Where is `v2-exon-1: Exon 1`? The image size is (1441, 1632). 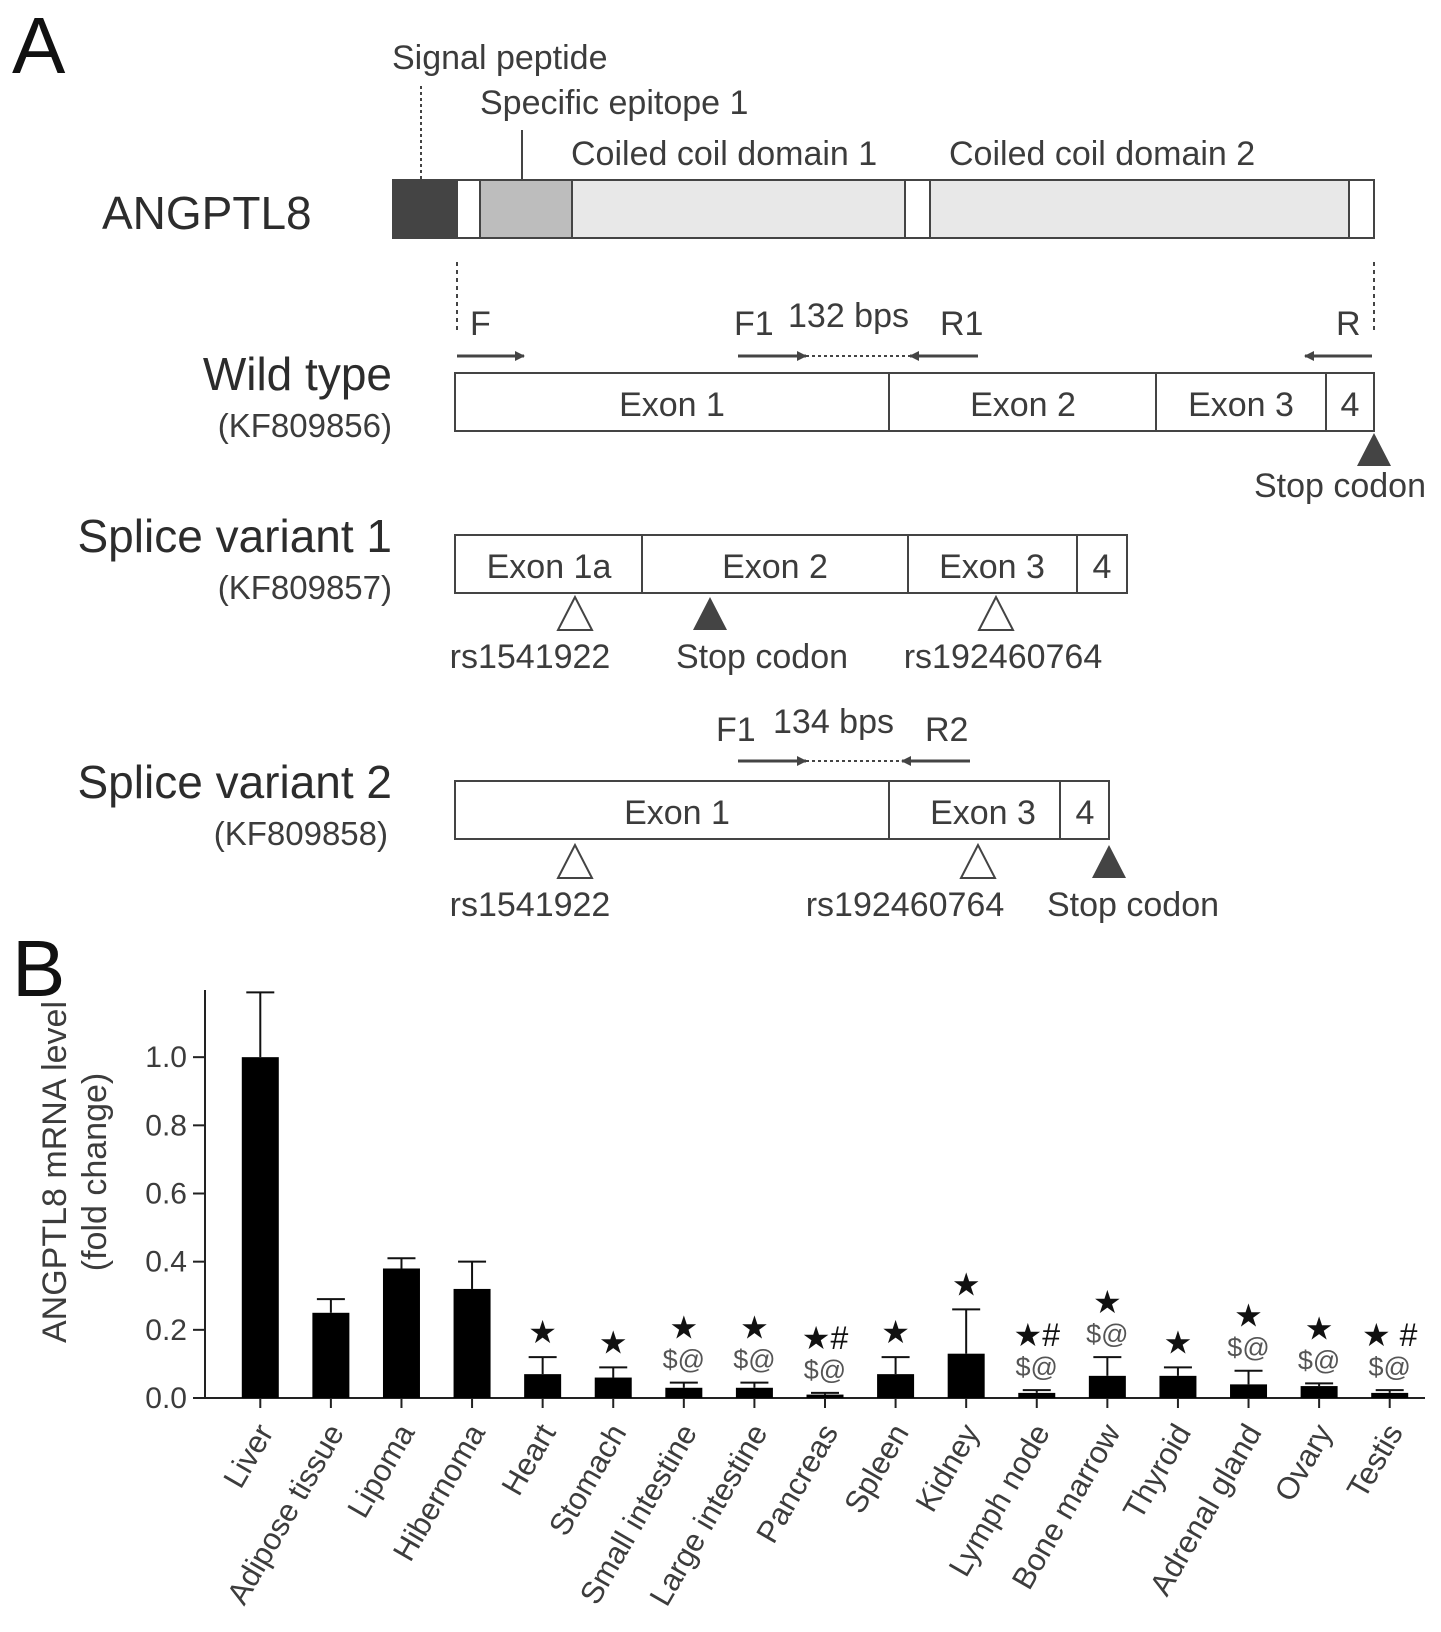 v2-exon-1: Exon 1 is located at coordinates (677, 813).